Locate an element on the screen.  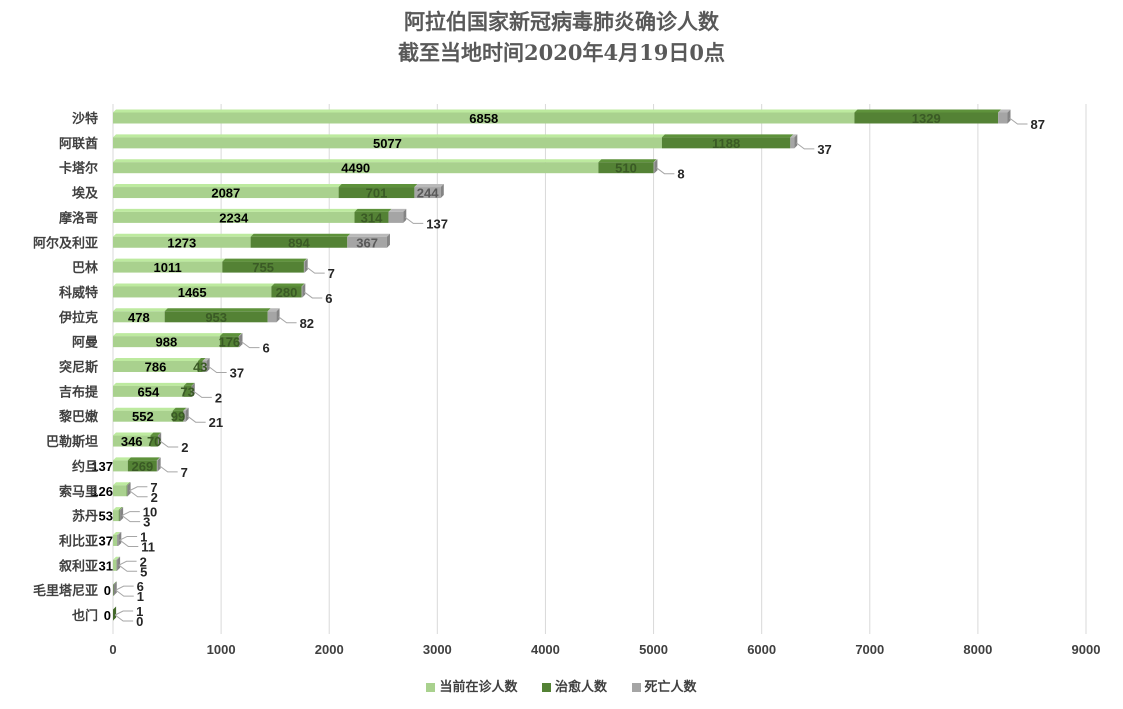
y-category-label: 突尼斯 is located at coordinates (78, 368).